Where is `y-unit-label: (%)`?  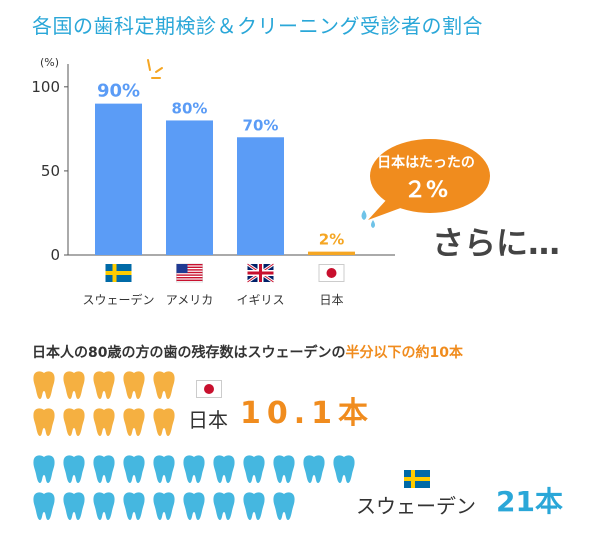 y-unit-label: (%) is located at coordinates (49, 62).